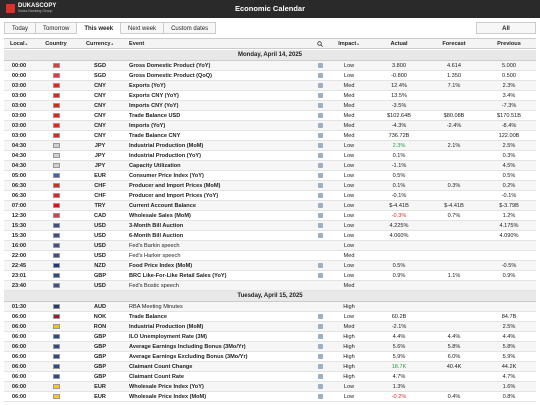  I want to click on tab: Next week, so click(143, 28).